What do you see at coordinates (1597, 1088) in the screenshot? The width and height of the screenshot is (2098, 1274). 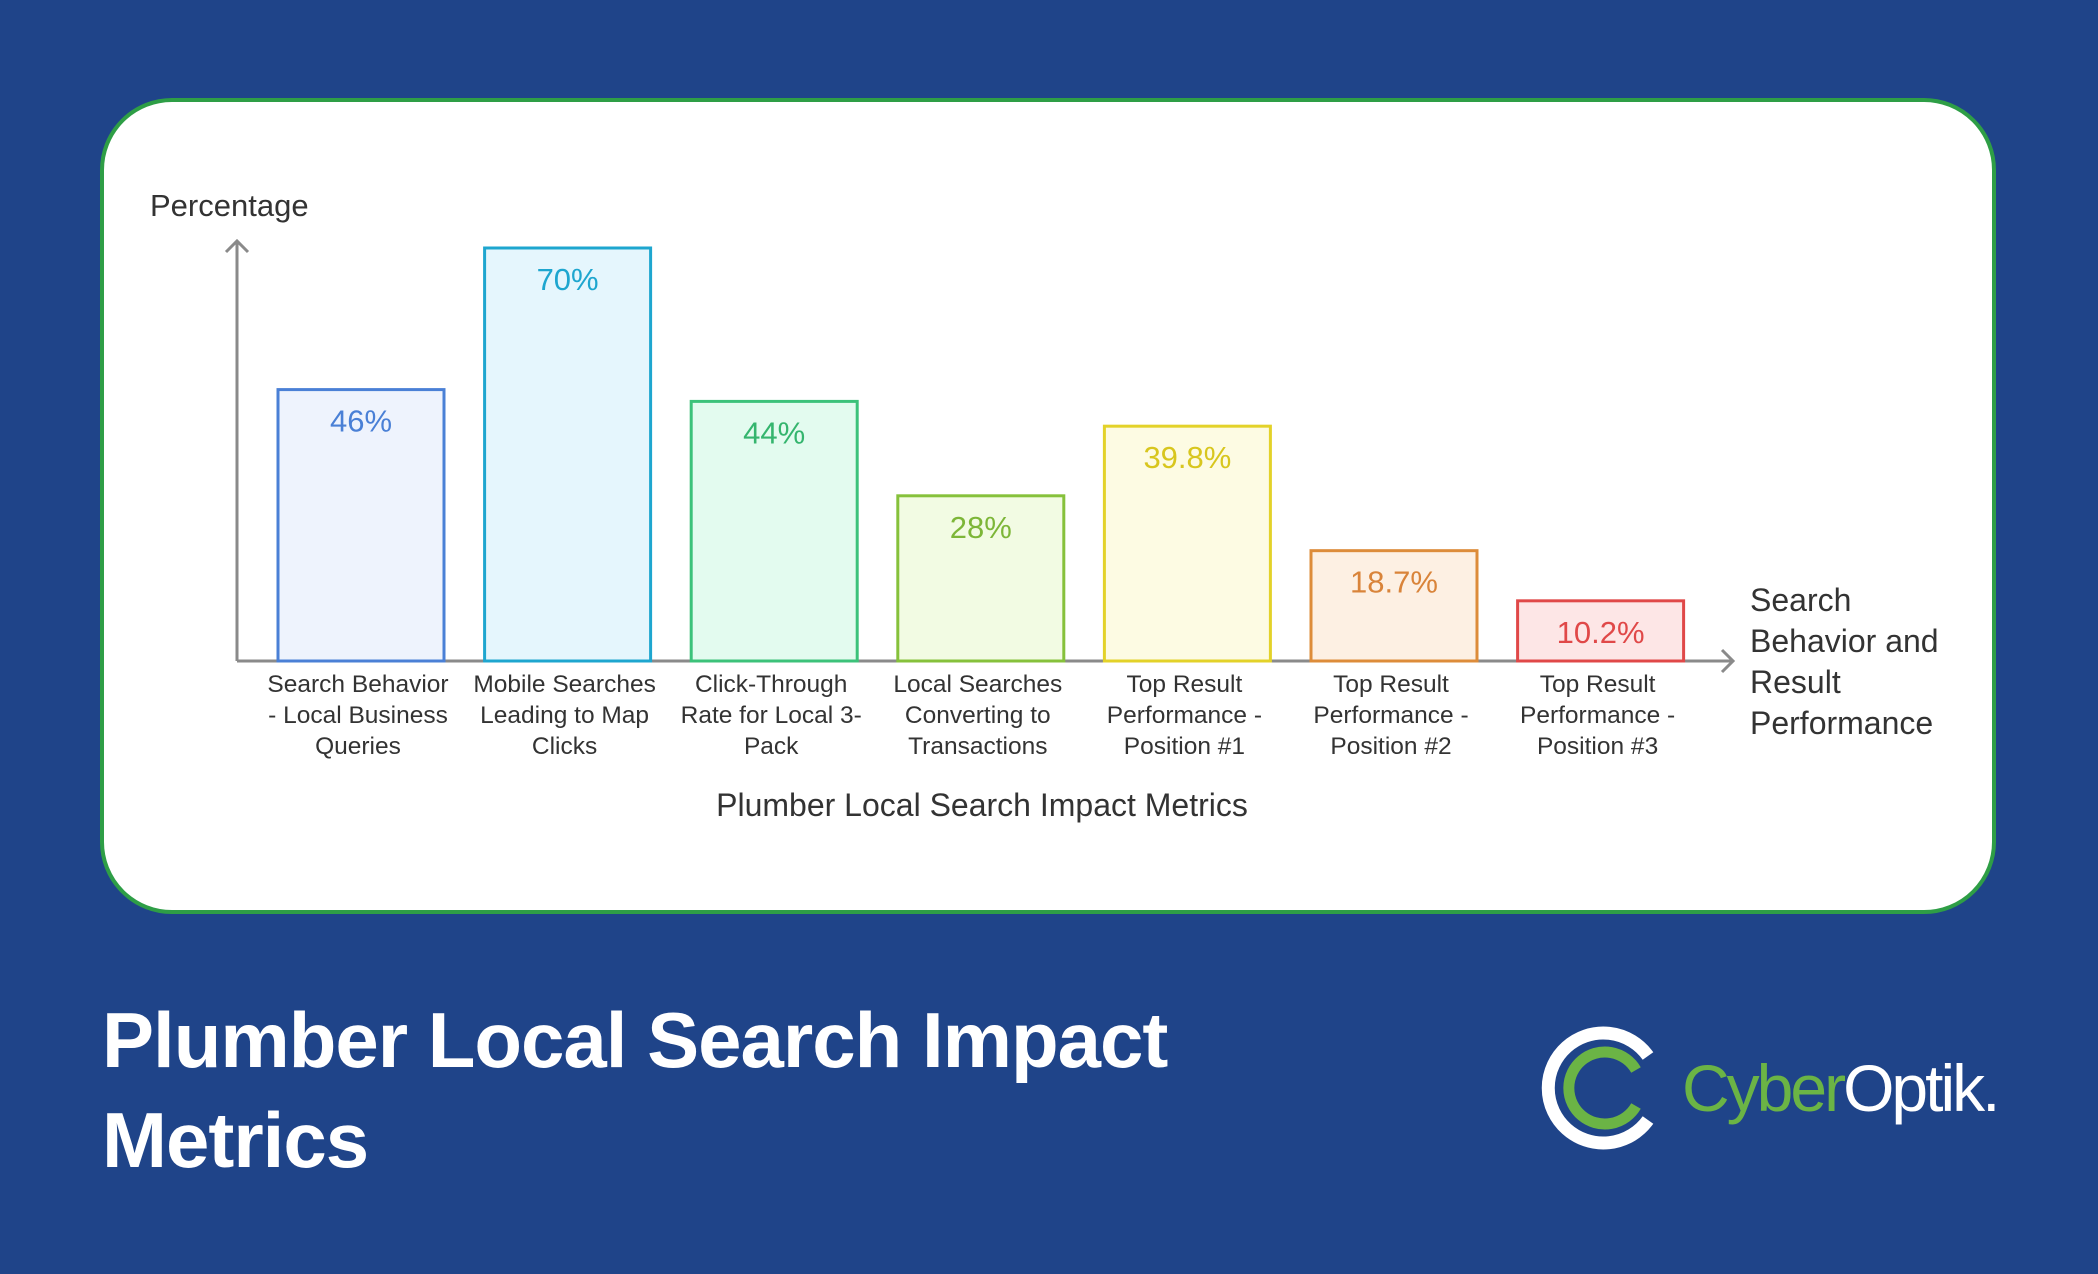 I see `logo-ring-icon` at bounding box center [1597, 1088].